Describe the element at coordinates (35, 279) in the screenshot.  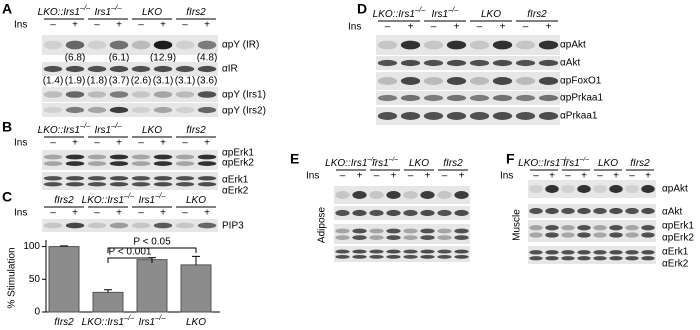
I see `y-tick-label: 50` at that location.